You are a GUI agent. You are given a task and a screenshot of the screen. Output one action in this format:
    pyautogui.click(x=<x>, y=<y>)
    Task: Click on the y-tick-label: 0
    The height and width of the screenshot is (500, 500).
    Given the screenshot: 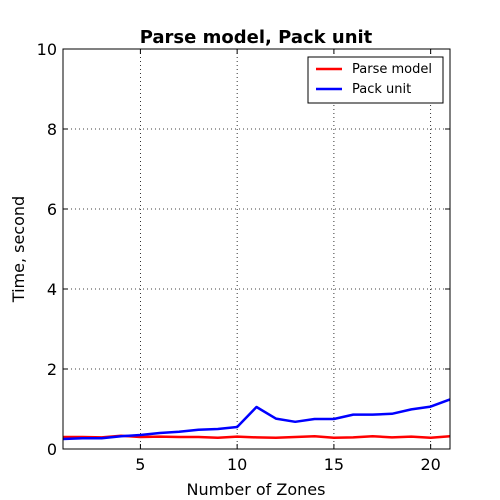 What is the action you would take?
    pyautogui.click(x=52, y=449)
    